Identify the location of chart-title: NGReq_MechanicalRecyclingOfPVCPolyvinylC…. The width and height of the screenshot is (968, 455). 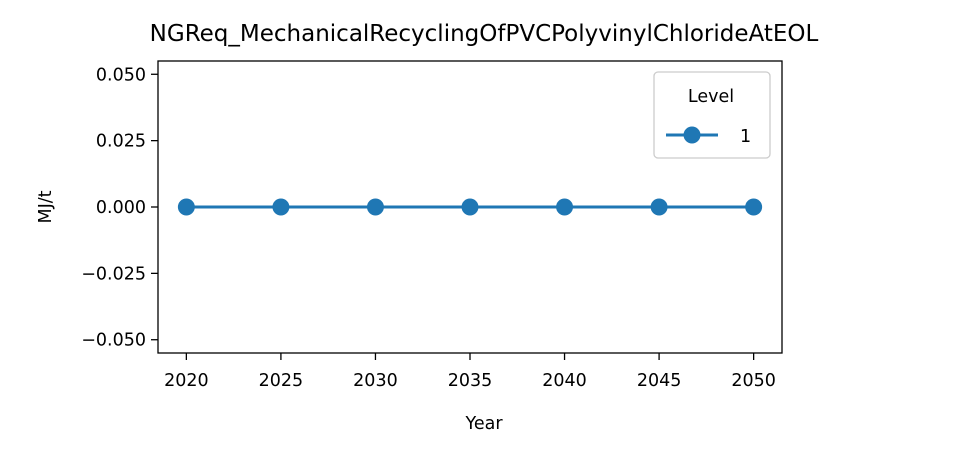
(484, 34).